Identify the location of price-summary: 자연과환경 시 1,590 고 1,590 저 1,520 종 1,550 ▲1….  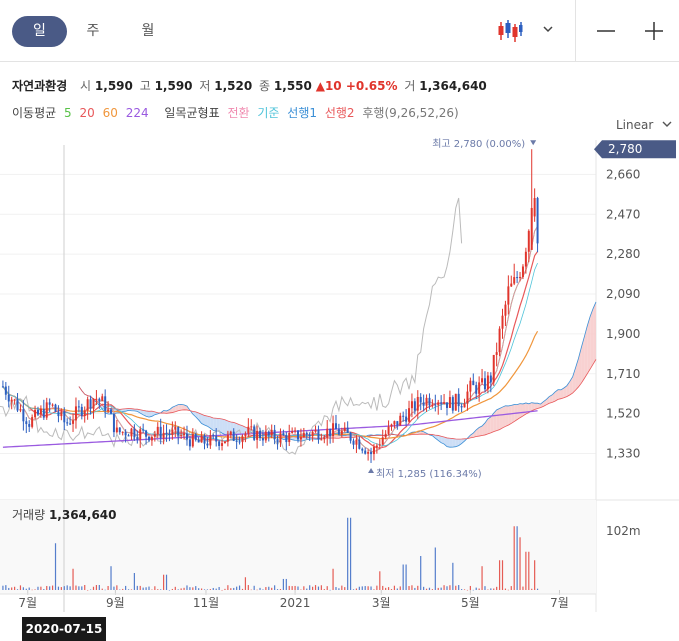
(249, 85).